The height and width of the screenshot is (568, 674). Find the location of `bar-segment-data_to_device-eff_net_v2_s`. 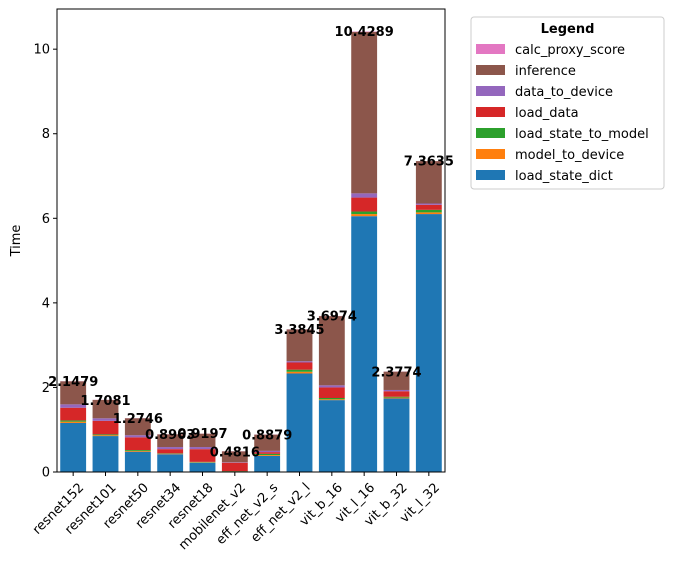

bar-segment-data_to_device-eff_net_v2_s is located at coordinates (267, 451).